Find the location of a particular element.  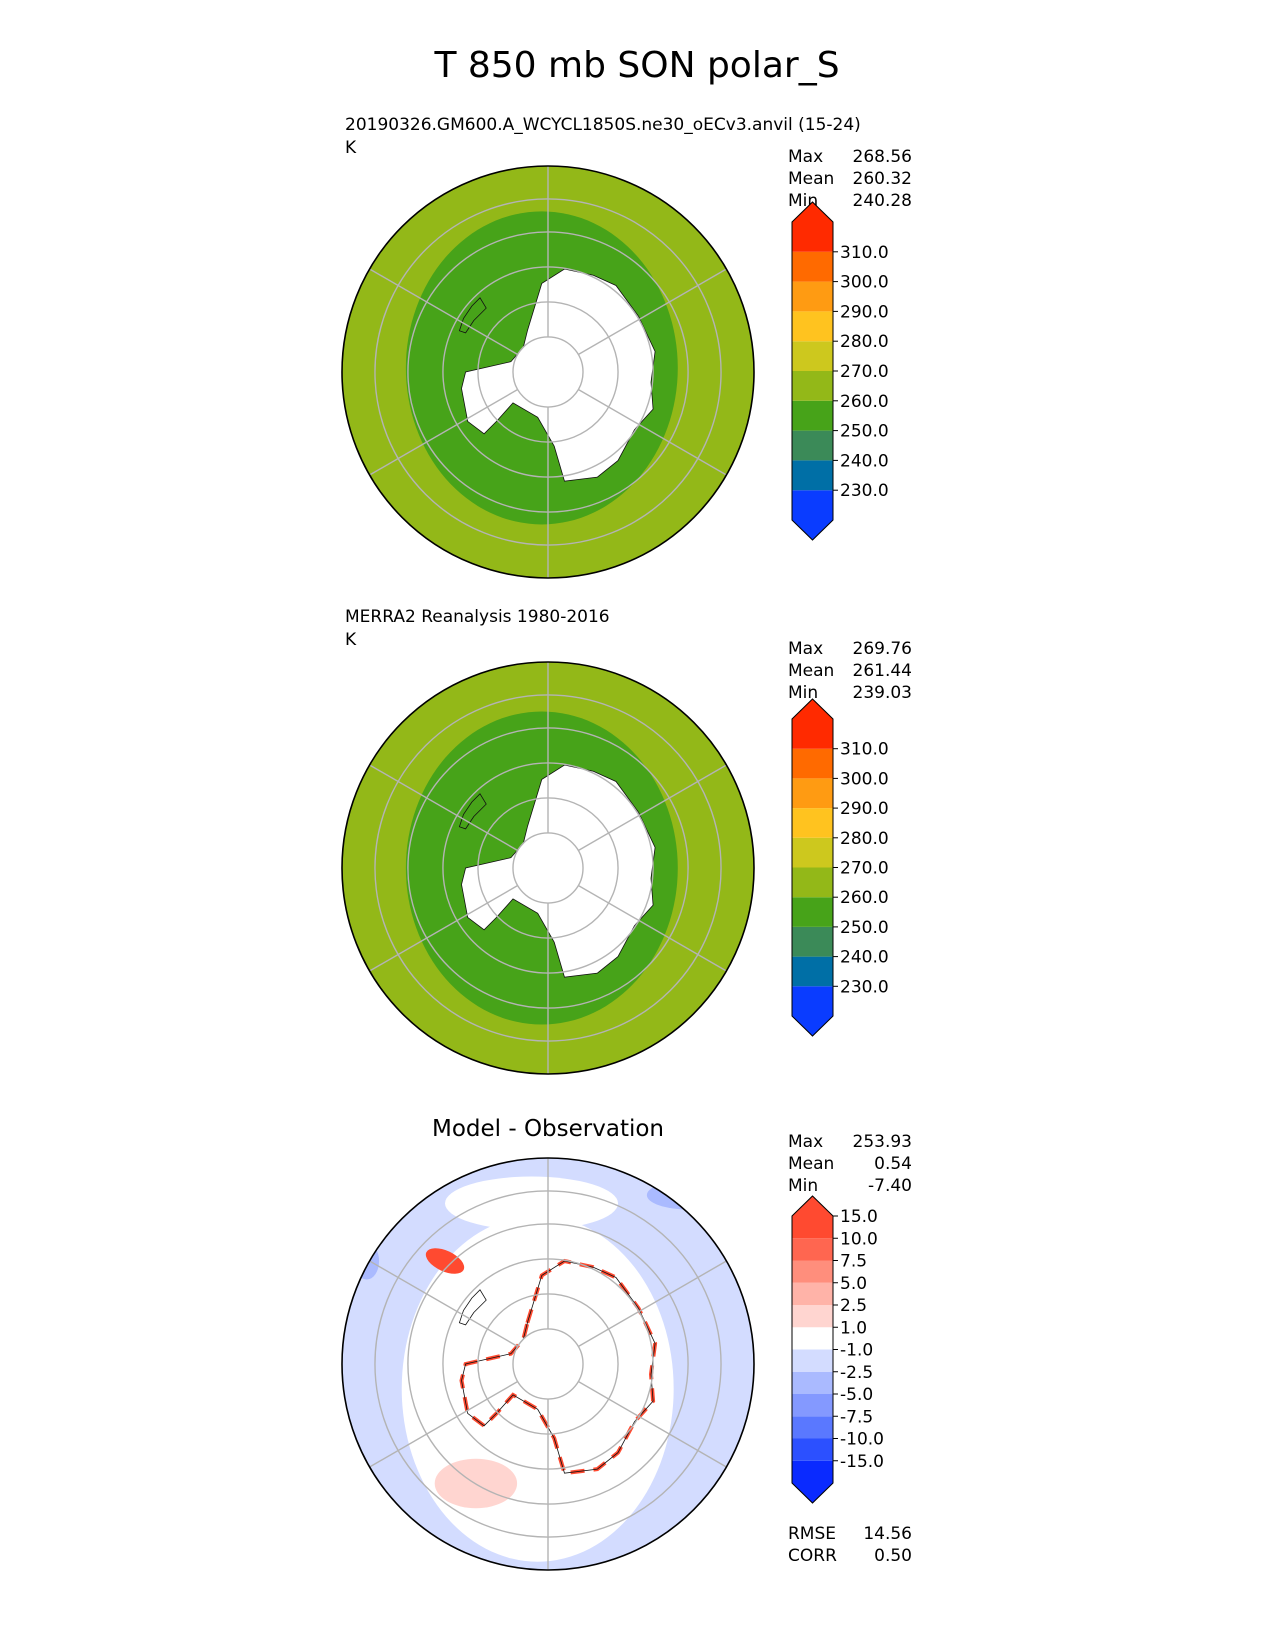

diff-metrics: RMSE 14.56 CORR 0.50 is located at coordinates (850, 1545).